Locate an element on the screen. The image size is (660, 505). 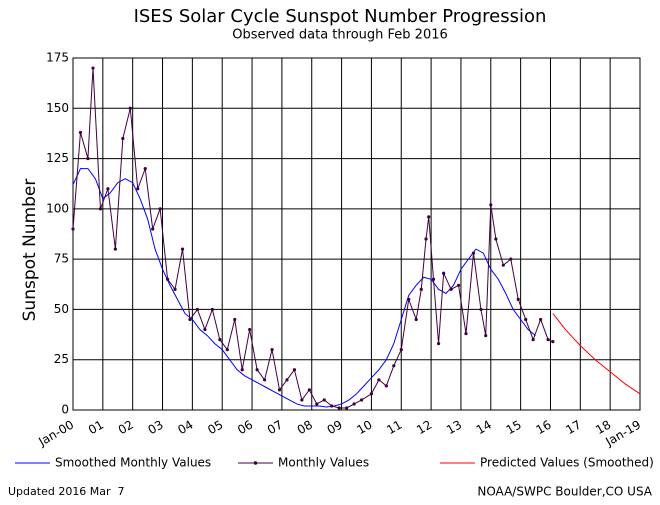
legend-label: Smoothed Monthly Values is located at coordinates (133, 463).